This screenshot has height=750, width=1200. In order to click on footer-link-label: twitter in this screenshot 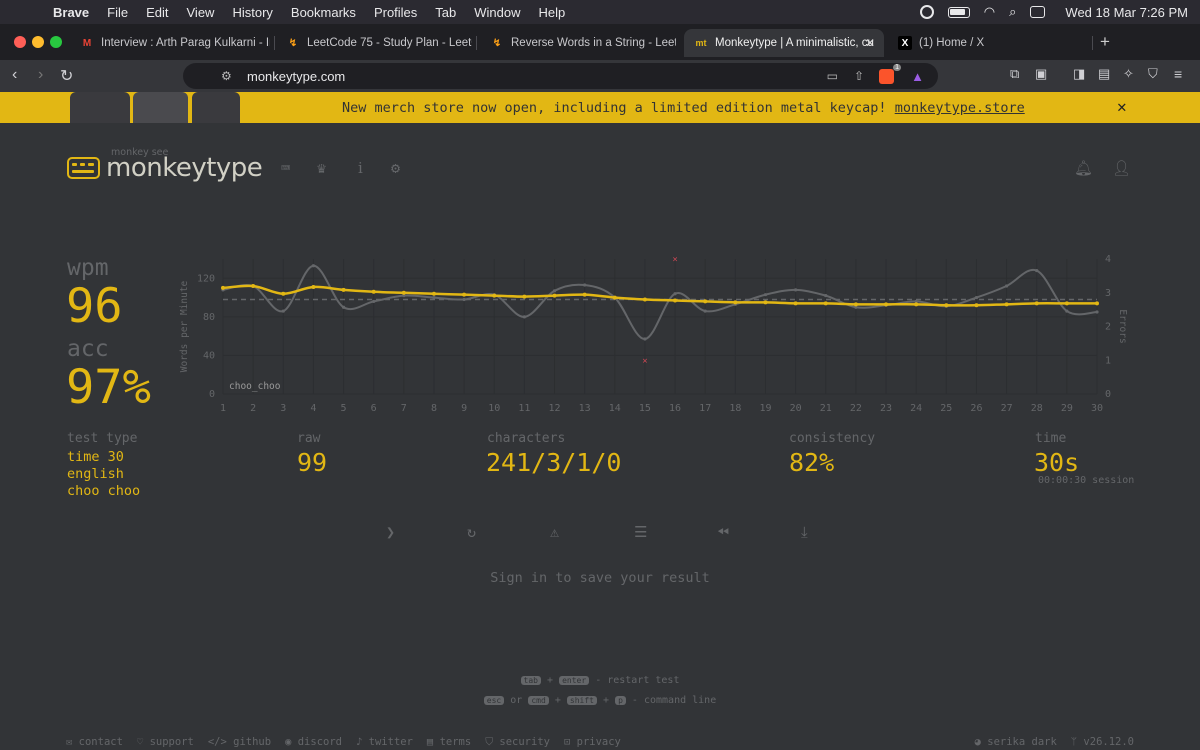, I will do `click(390, 742)`.